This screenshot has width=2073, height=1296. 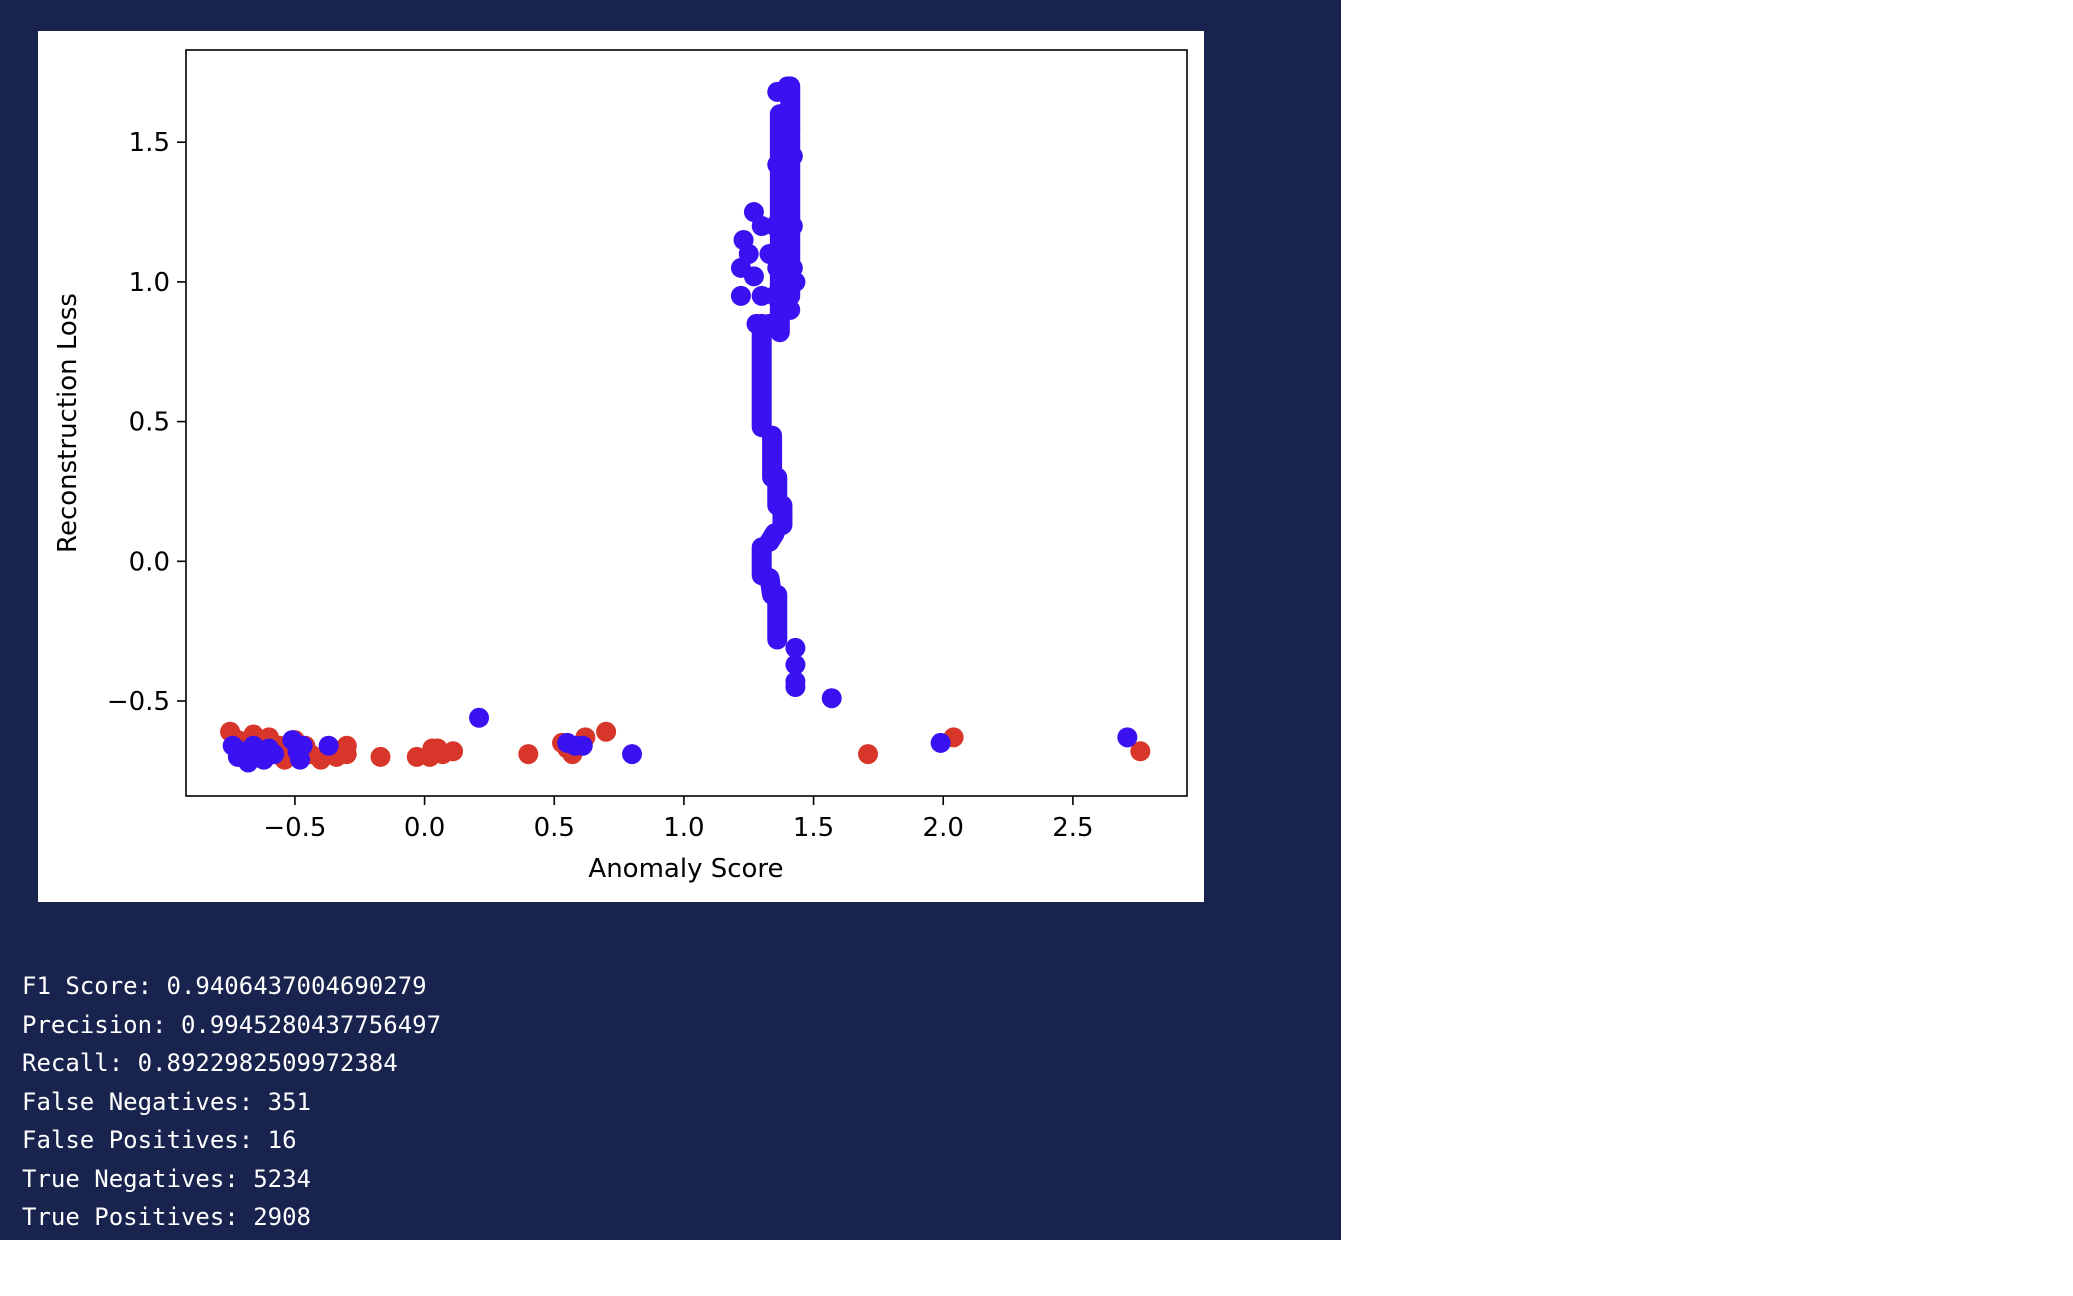 I want to click on metric-recall: Recall: 0.8922982509972384, so click(x=210, y=1063).